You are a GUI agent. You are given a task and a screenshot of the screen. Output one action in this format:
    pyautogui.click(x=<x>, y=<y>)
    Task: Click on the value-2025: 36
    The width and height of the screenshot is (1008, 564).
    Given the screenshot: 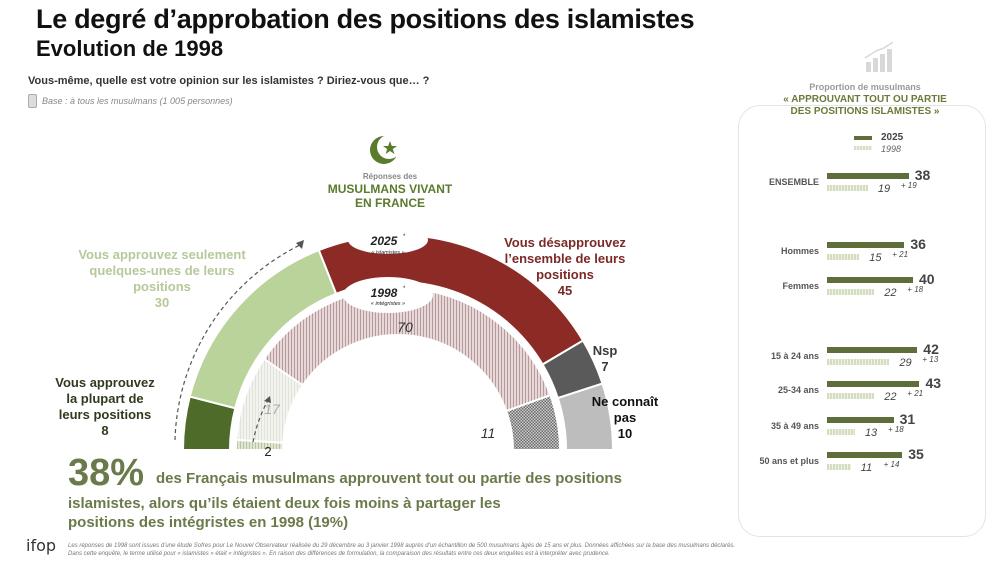 What is the action you would take?
    pyautogui.click(x=918, y=244)
    